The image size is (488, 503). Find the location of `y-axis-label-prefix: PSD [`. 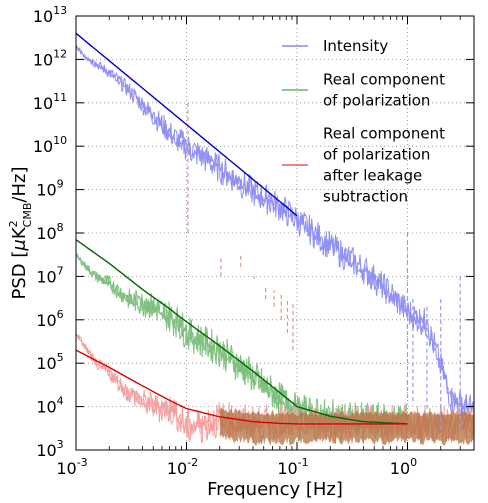

y-axis-label-prefix: PSD [ is located at coordinates (19, 275).